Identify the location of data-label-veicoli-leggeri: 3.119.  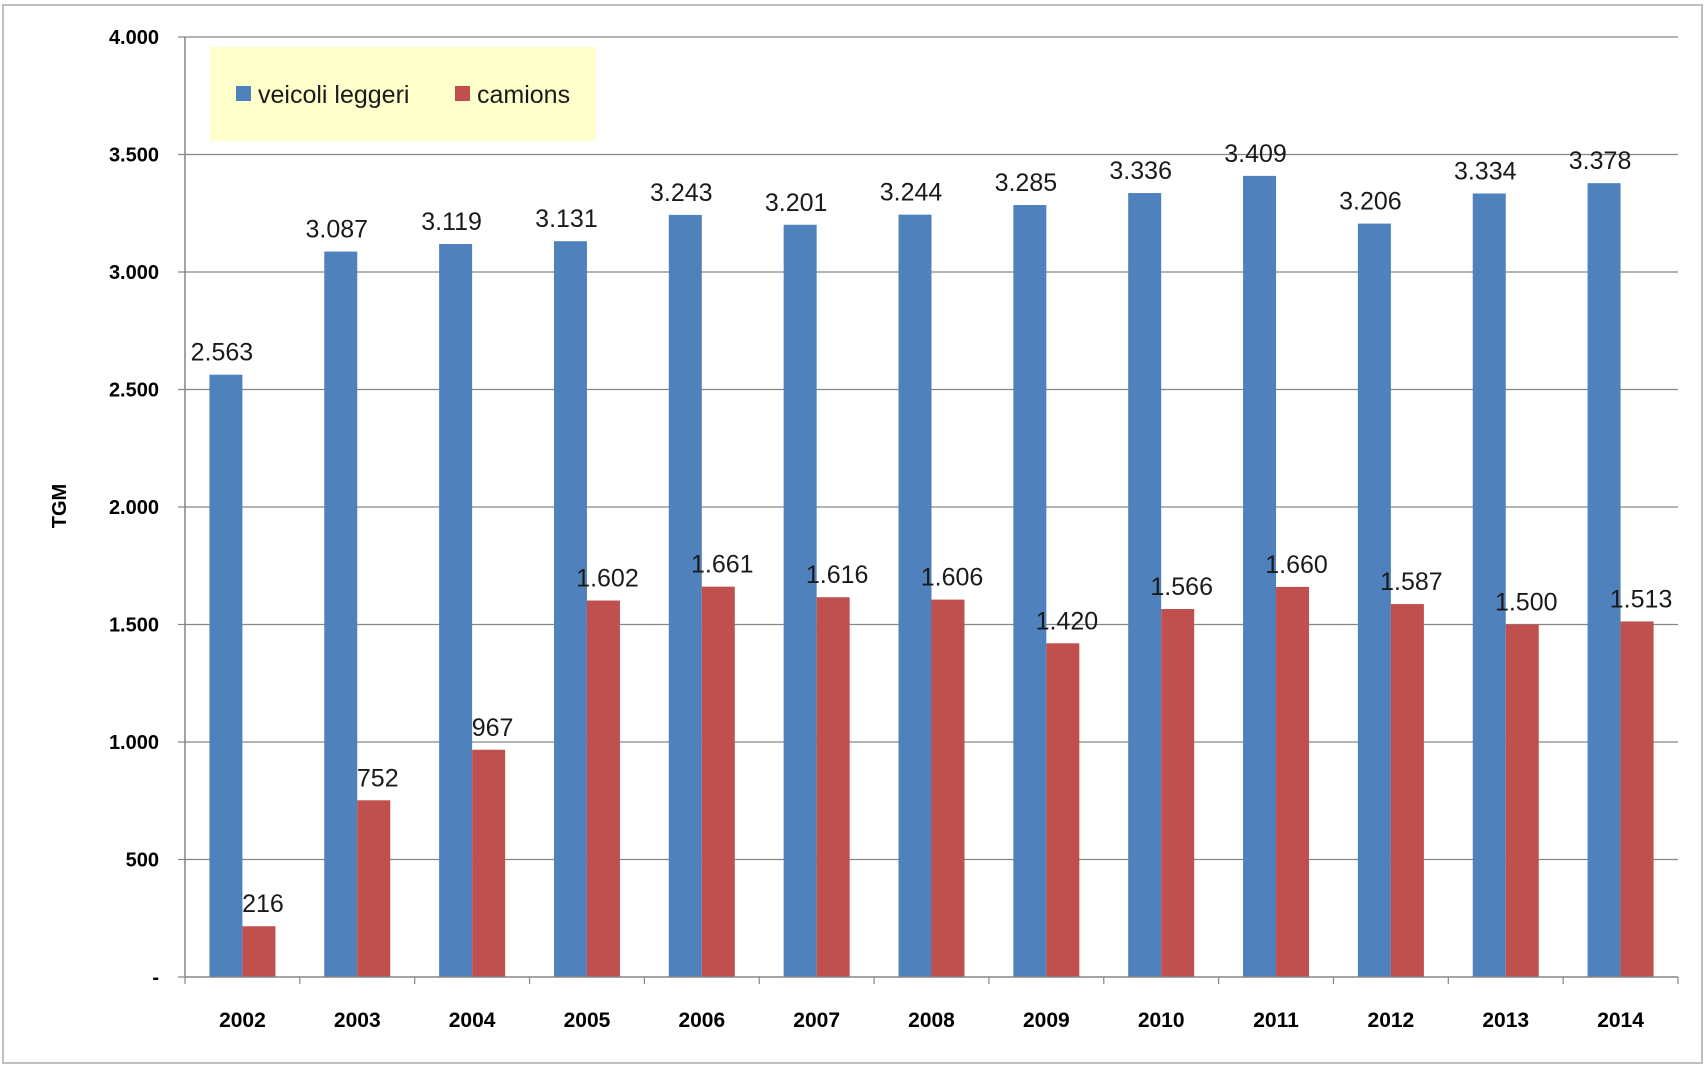
(451, 222).